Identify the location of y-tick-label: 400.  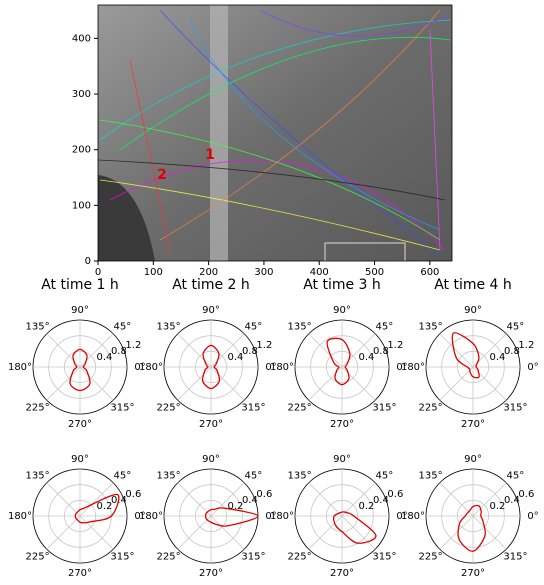
(81, 38).